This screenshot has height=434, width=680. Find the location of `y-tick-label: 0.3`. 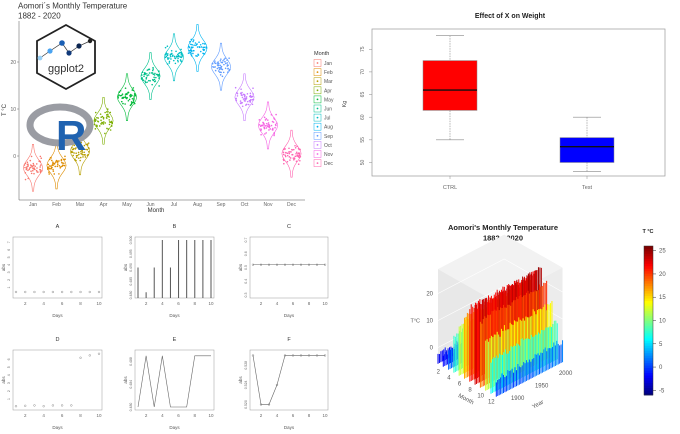

y-tick-label: 0.3 is located at coordinates (246, 295).